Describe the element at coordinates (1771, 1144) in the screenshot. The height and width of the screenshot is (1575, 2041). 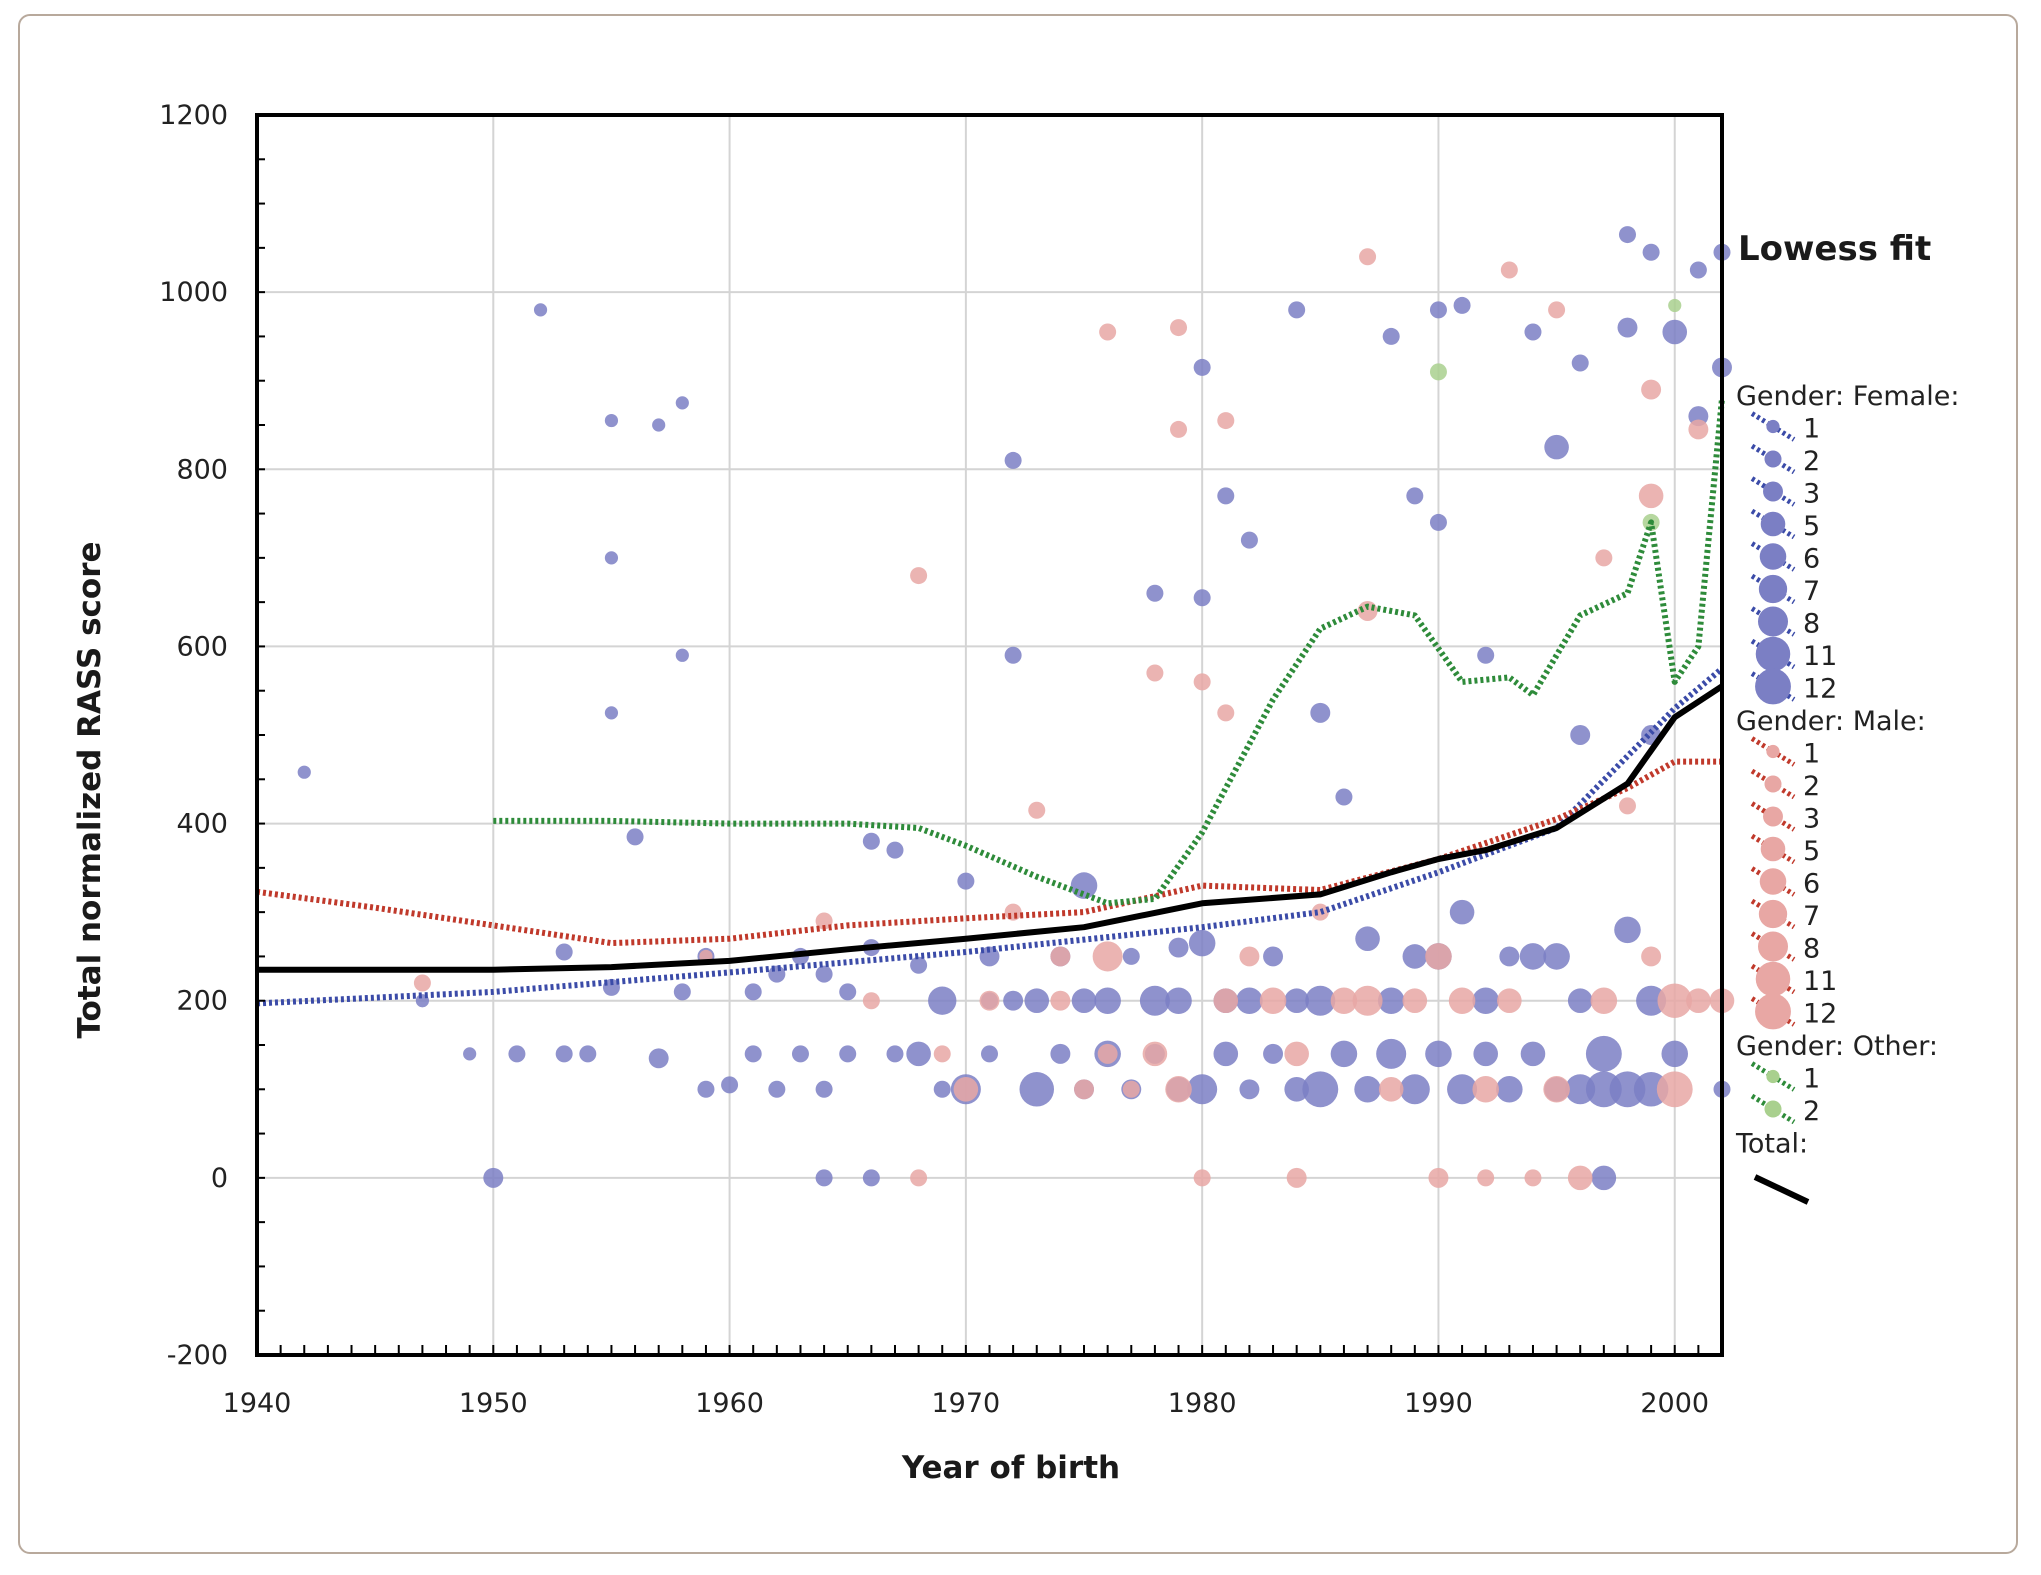
I see `legend-group-label: Total:` at that location.